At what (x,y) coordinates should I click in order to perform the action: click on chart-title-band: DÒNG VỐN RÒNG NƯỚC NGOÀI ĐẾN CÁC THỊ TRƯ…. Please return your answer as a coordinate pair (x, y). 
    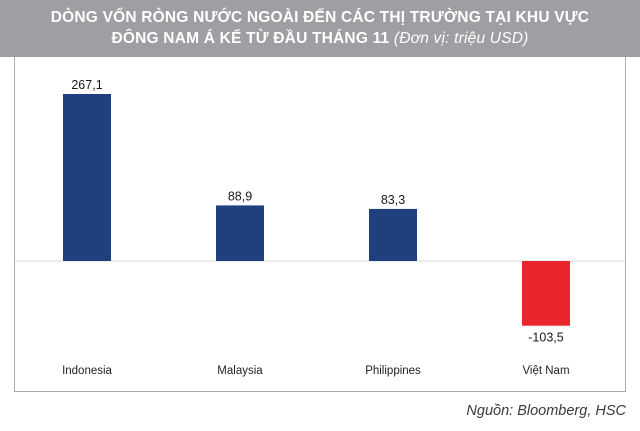
    Looking at the image, I should click on (320, 28).